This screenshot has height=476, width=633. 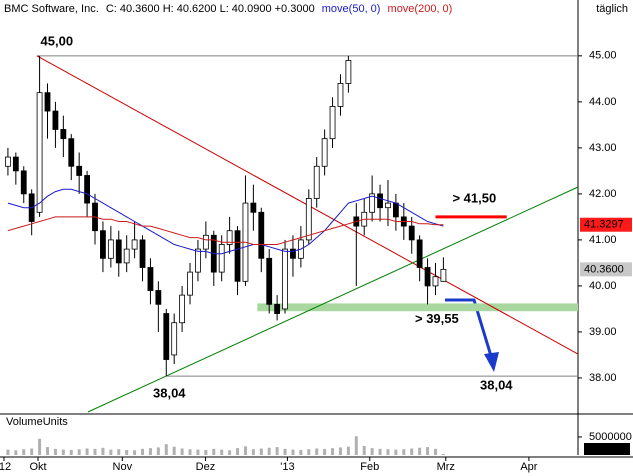 What do you see at coordinates (603, 56) in the screenshot?
I see `y-tick-label: 45.00` at bounding box center [603, 56].